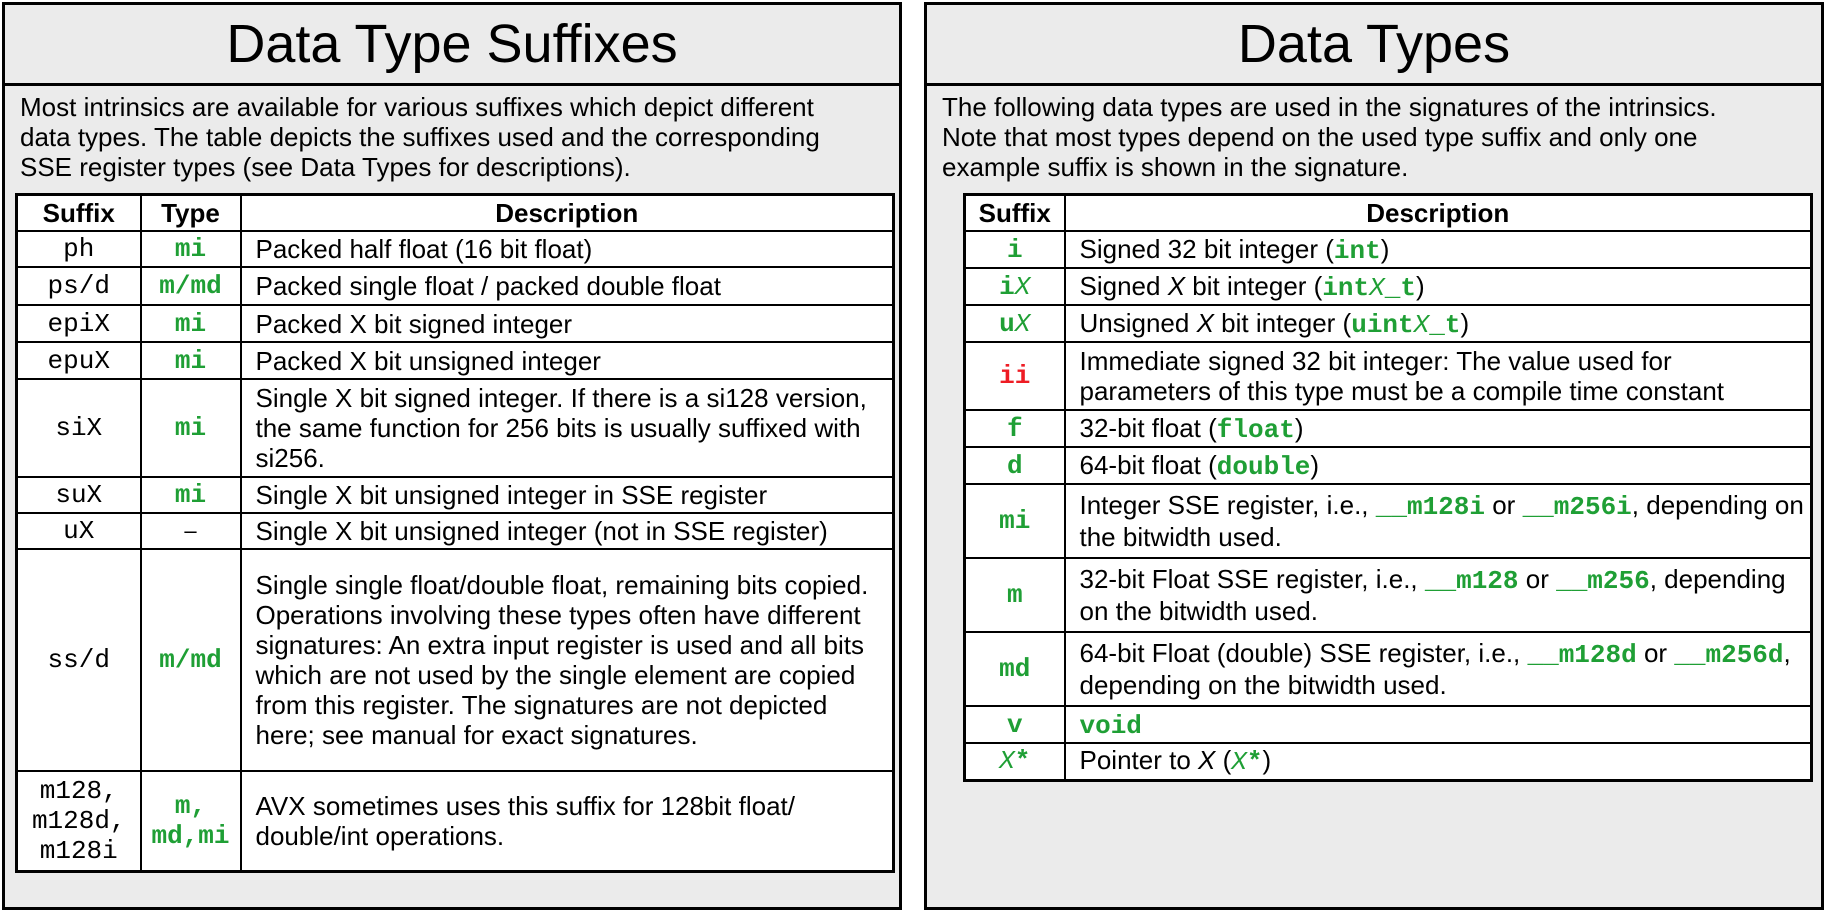 Image resolution: width=1828 pixels, height=916 pixels. What do you see at coordinates (1438, 465) in the screenshot?
I see `description-cell: 64-bit float (double)` at bounding box center [1438, 465].